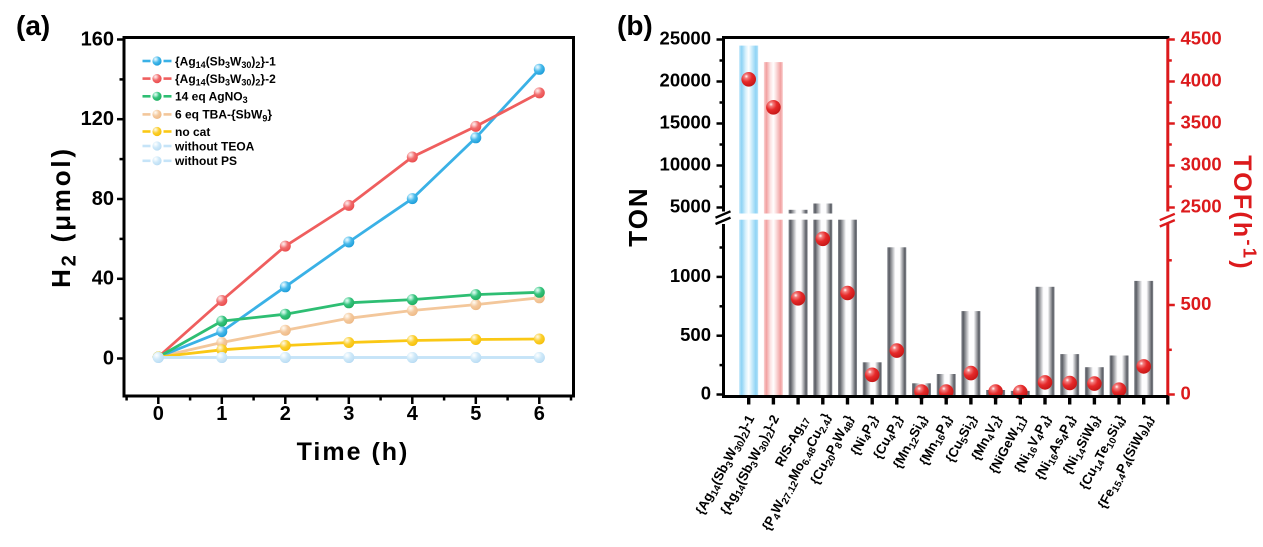 This screenshot has width=1263, height=547. What do you see at coordinates (685, 122) in the screenshot?
I see `svg-text: 15000` at bounding box center [685, 122].